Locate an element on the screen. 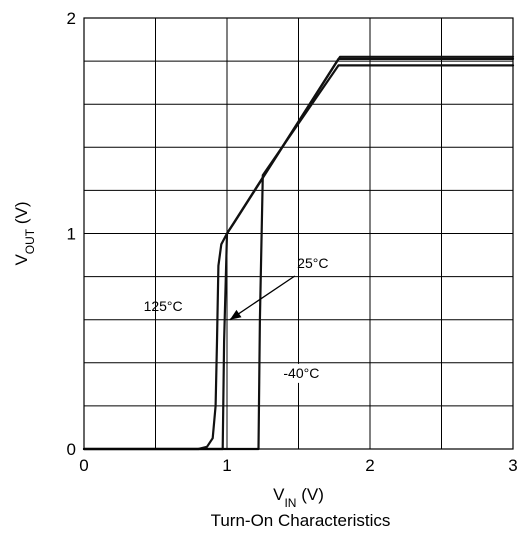  x-tick-label: 1 is located at coordinates (226, 465).